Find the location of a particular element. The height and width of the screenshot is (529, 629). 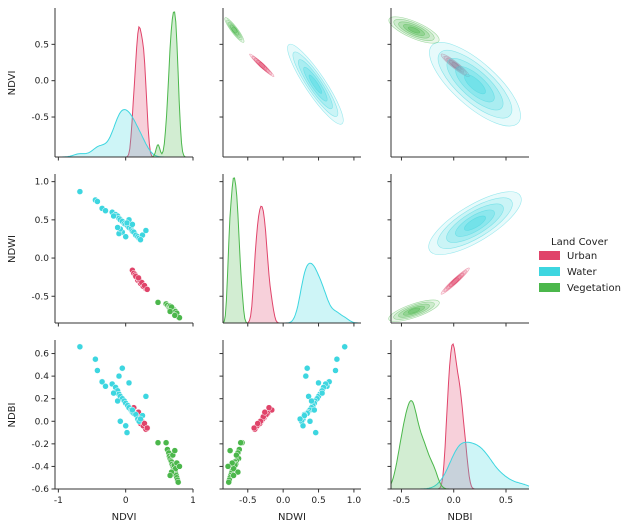

y-tick-label-ndbi: -0.2 is located at coordinates (40, 445).